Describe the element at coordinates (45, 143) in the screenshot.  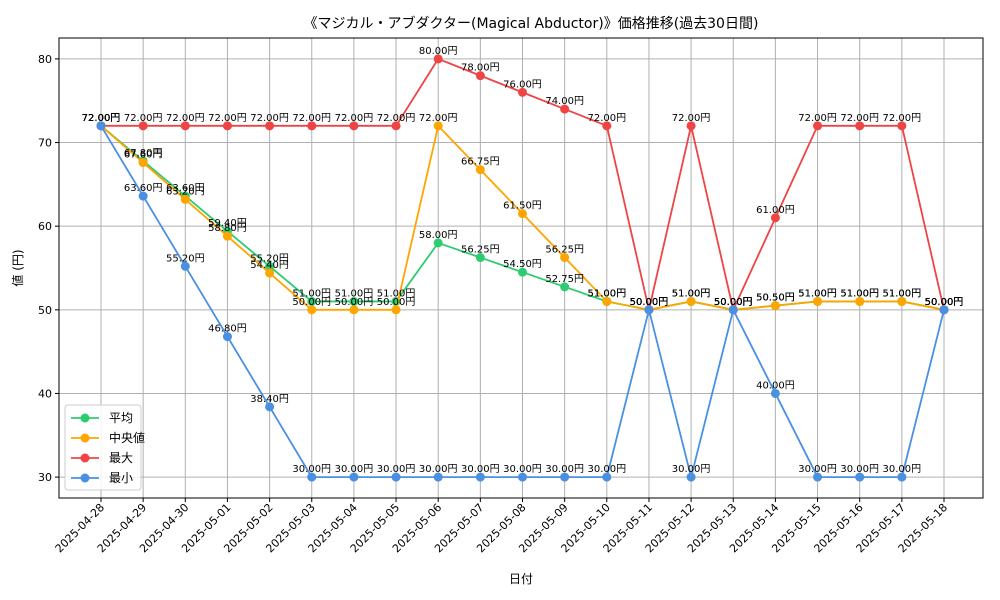
I see `y-tick-label: 70` at that location.